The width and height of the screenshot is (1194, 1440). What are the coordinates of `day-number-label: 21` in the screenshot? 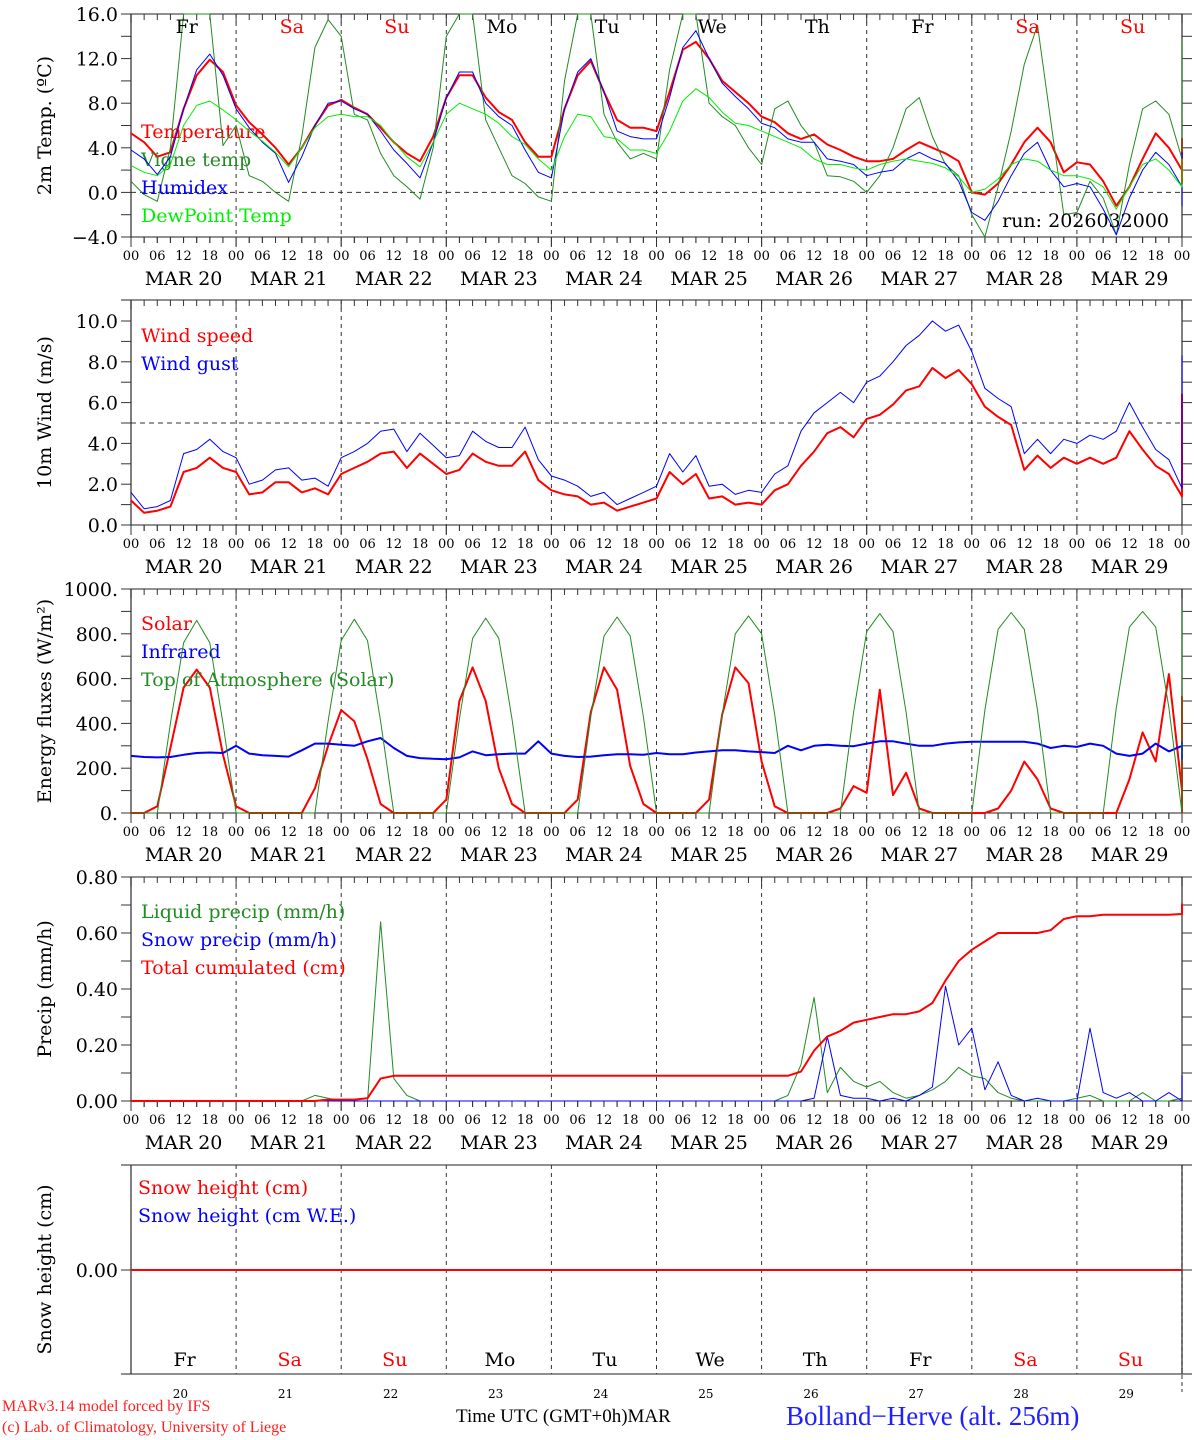 It's located at (285, 1394).